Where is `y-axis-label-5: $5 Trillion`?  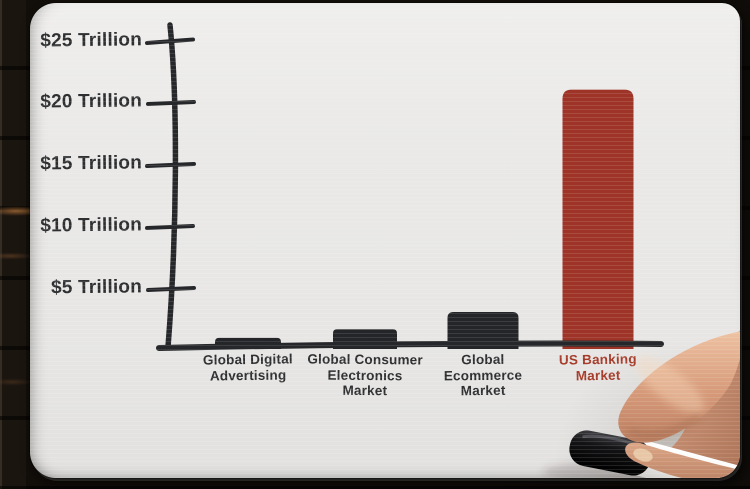
y-axis-label-5: $5 Trillion is located at coordinates (96, 287).